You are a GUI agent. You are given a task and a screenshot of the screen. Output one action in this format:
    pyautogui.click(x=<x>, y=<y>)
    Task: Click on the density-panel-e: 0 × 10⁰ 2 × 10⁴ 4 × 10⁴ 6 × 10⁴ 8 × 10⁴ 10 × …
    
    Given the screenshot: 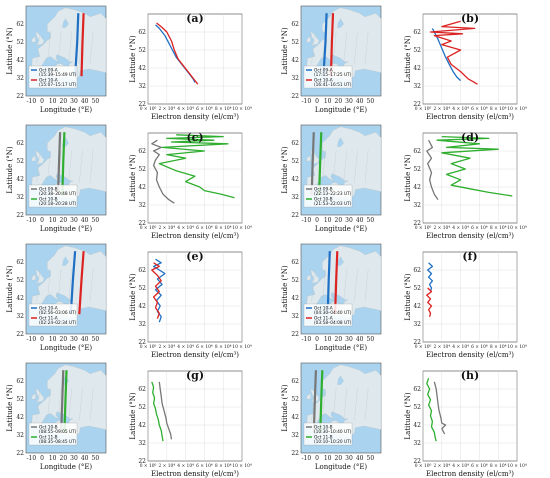 What is the action you would take?
    pyautogui.click(x=190, y=304)
    